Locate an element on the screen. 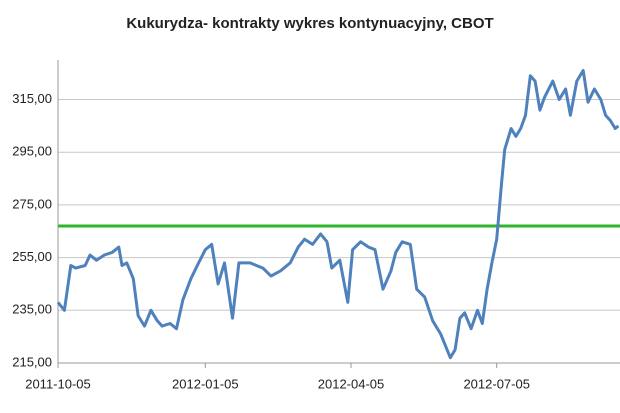  y-tick-label: 295,00 is located at coordinates (32, 151).